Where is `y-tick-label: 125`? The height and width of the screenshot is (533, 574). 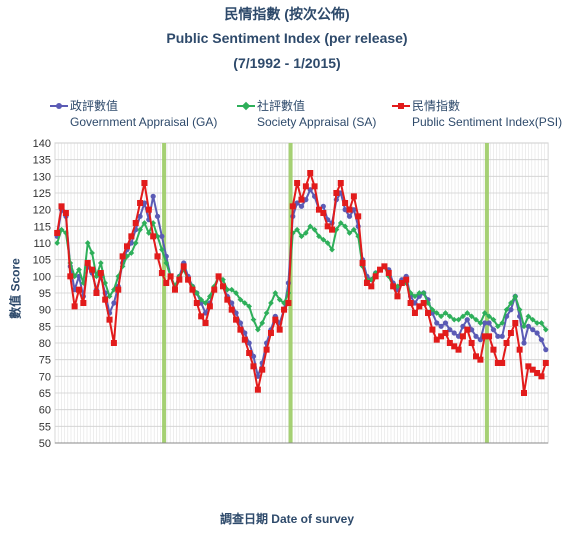
y-tick-label: 125 is located at coordinates (42, 194).